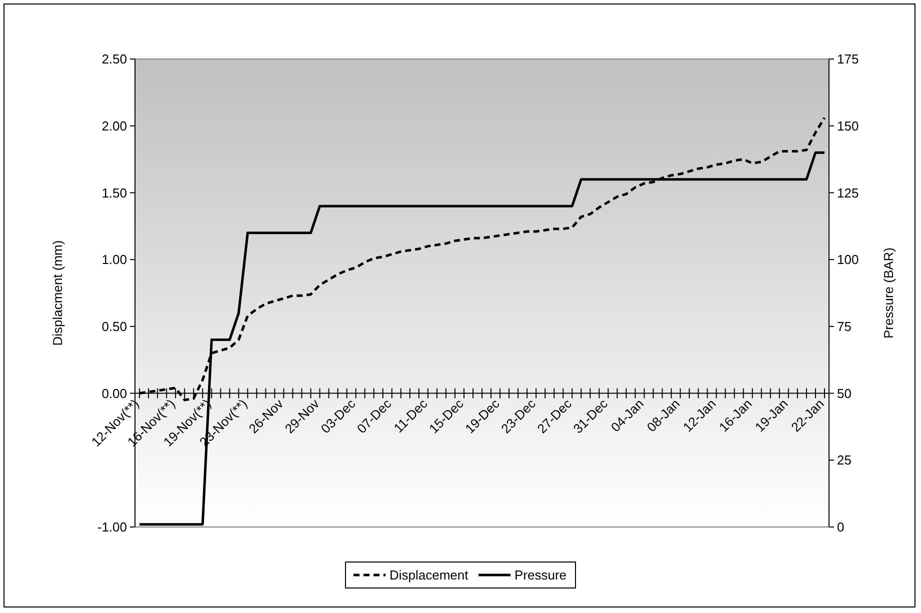 The width and height of the screenshot is (921, 613). Describe the element at coordinates (114, 260) in the screenshot. I see `y-tick-label: 1.00` at that location.